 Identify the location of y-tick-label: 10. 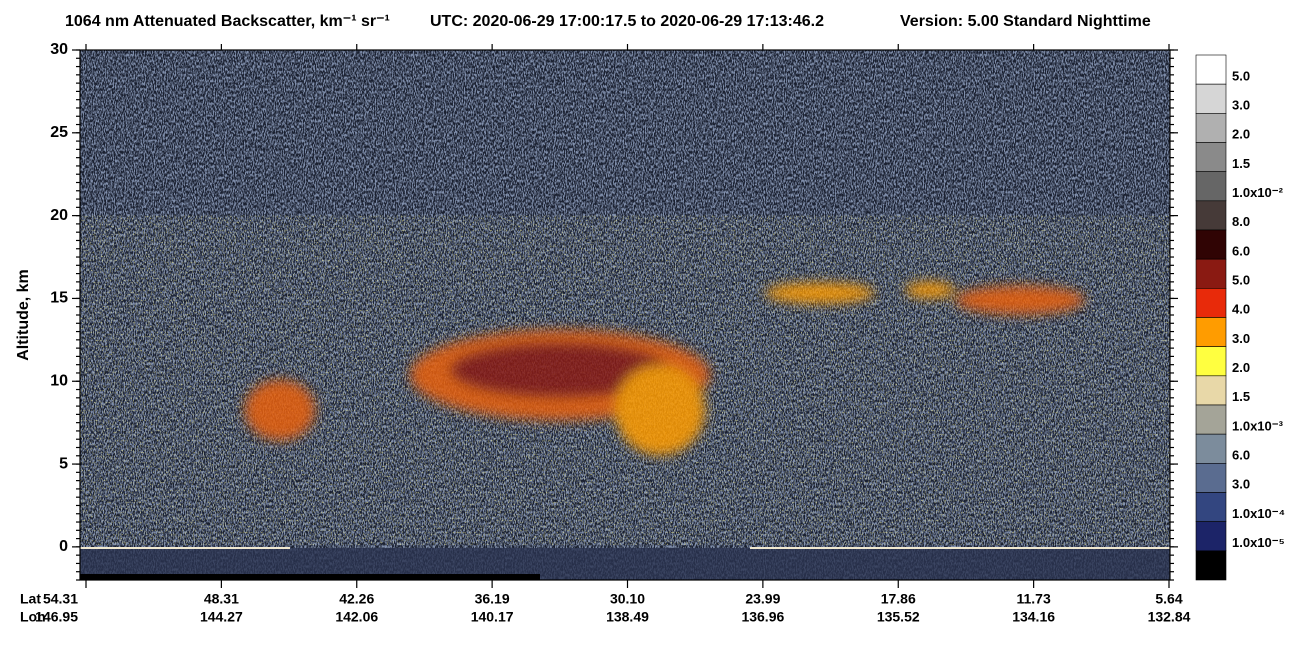
(59, 380).